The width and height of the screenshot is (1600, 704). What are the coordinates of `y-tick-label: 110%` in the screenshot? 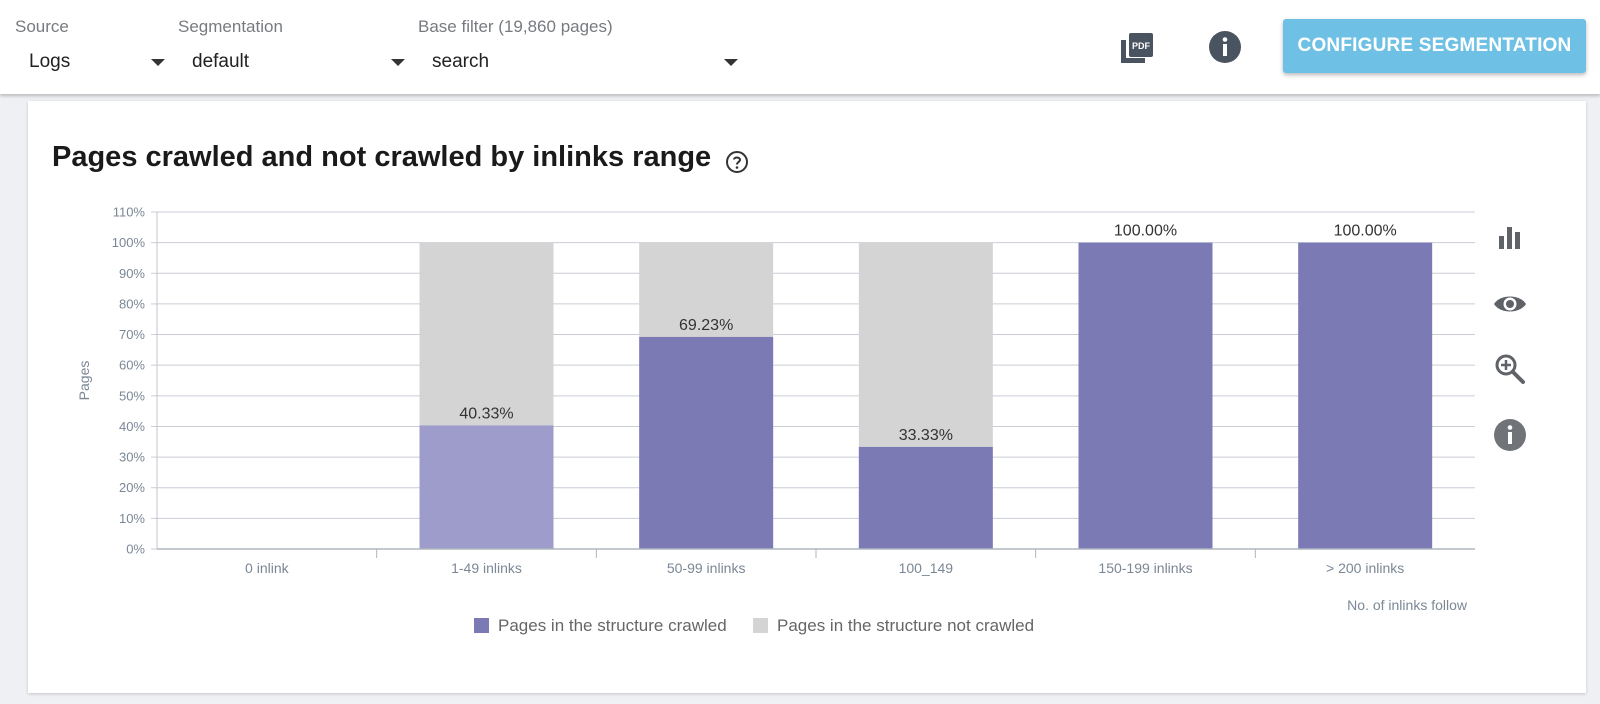 It's located at (129, 212).